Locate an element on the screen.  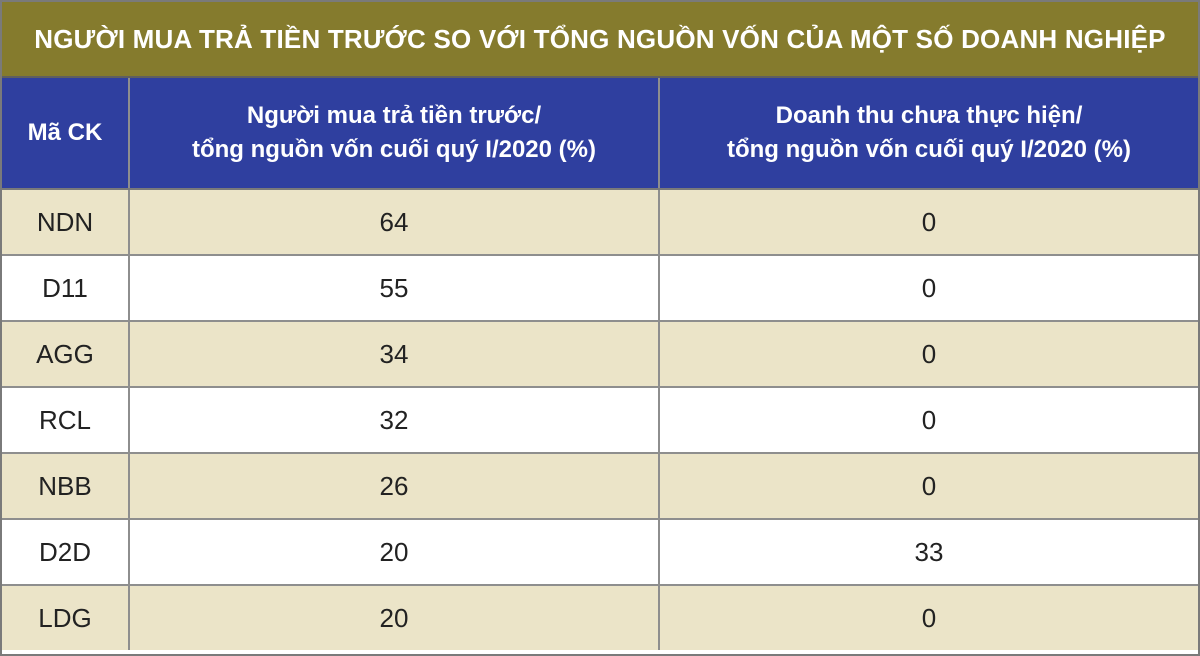
table-row: LDG 20 0 is located at coordinates (600, 617).